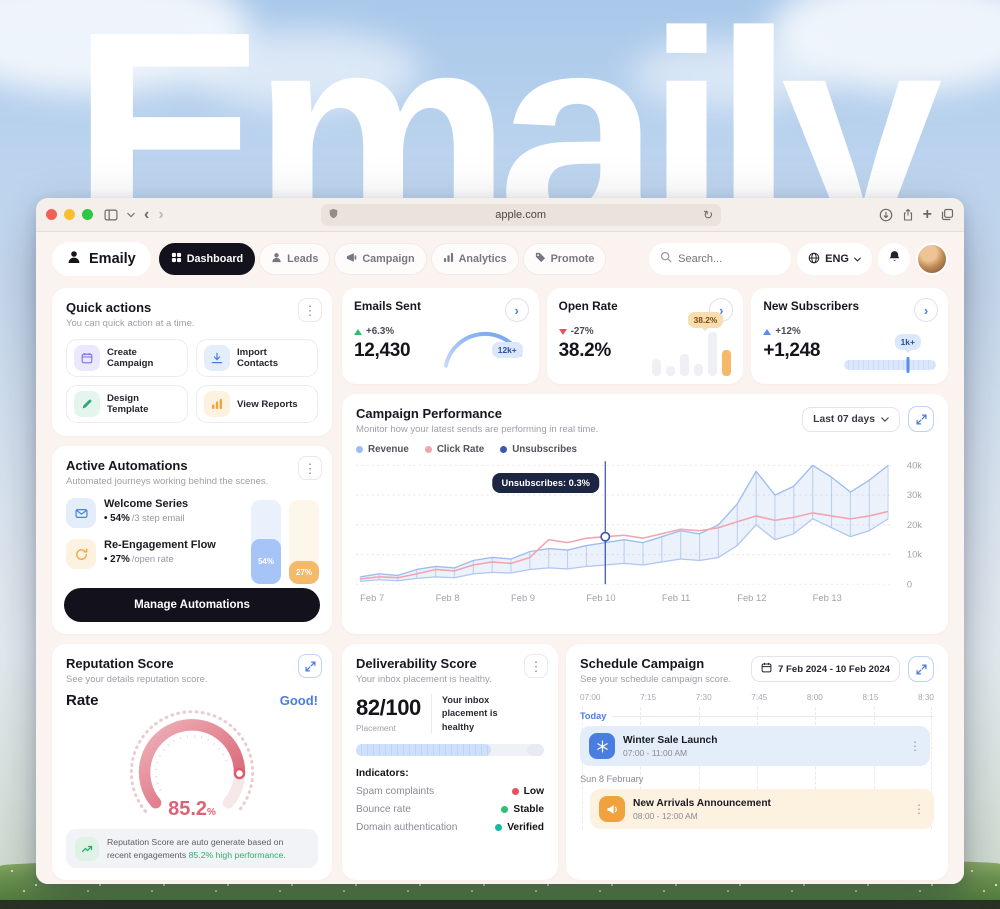 The image size is (1000, 909). Describe the element at coordinates (705, 320) in the screenshot. I see `open-rate-badge: 38.2%` at that location.